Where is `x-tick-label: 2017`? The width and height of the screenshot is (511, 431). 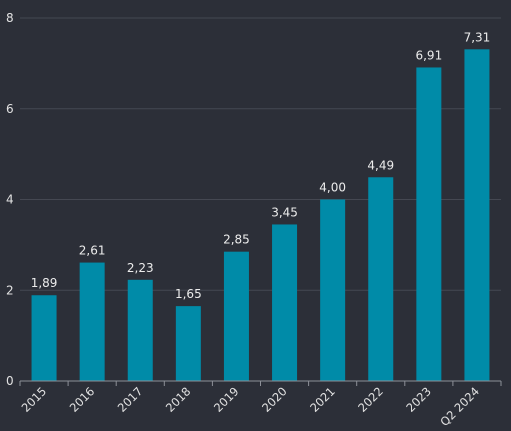
x-tick-label: 2017 is located at coordinates (130, 399).